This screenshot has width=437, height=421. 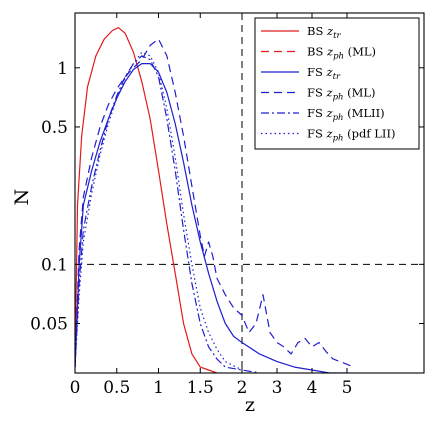 I want to click on legend-label: FS zph (ML), so click(x=341, y=94).